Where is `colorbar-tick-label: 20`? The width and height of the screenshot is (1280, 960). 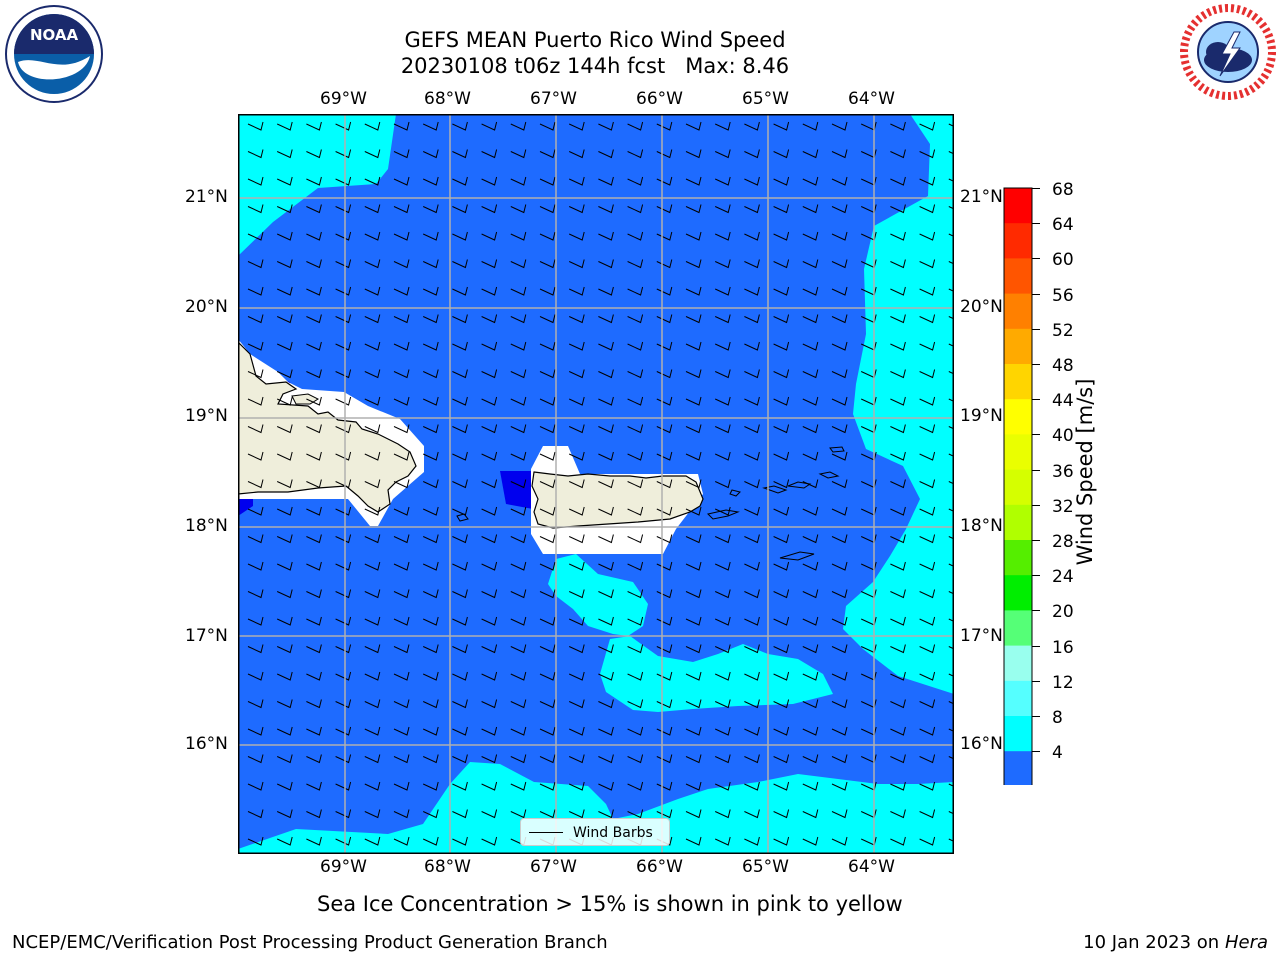 colorbar-tick-label: 20 is located at coordinates (1063, 612).